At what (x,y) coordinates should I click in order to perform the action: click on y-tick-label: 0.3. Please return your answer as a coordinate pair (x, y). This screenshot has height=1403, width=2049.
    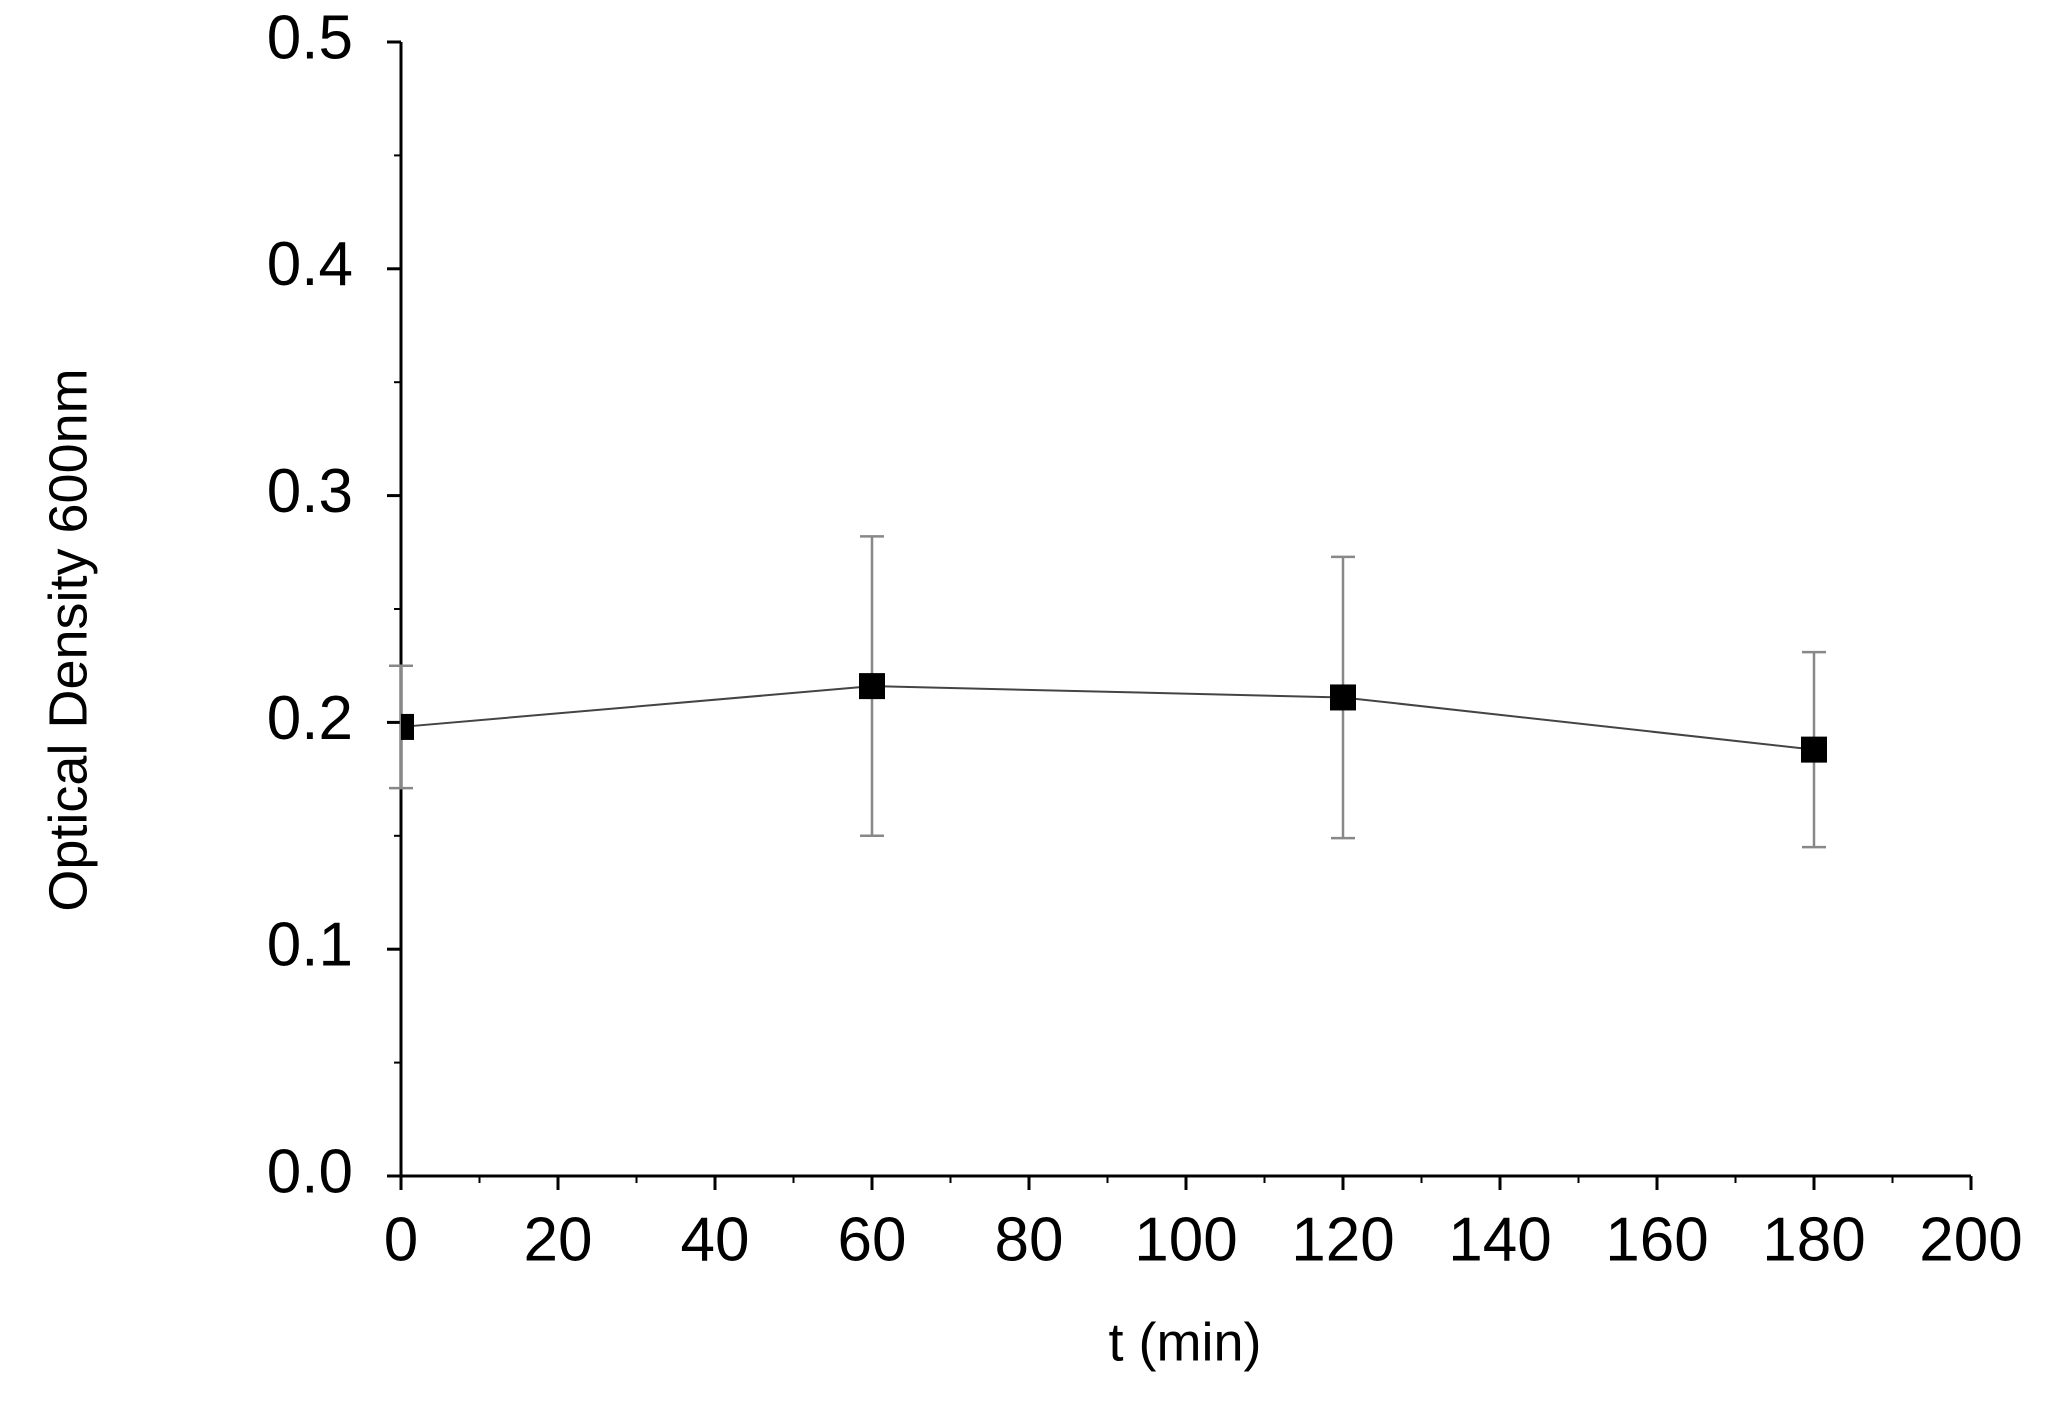
    Looking at the image, I should click on (310, 491).